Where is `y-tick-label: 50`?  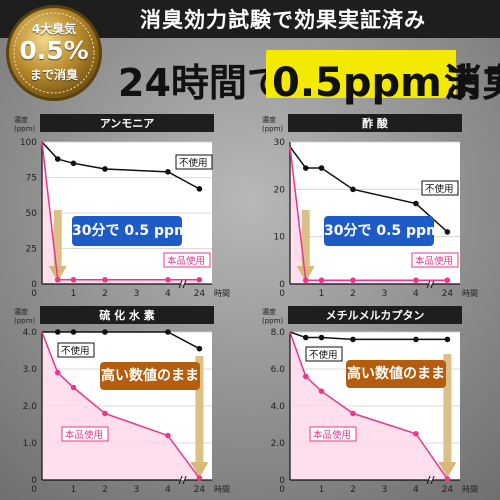
y-tick-label: 50 is located at coordinates (32, 214).